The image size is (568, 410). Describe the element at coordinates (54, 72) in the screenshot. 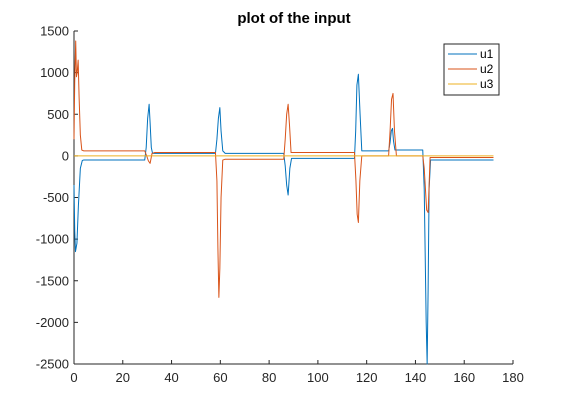

I see `y-tick-label: 1000` at that location.